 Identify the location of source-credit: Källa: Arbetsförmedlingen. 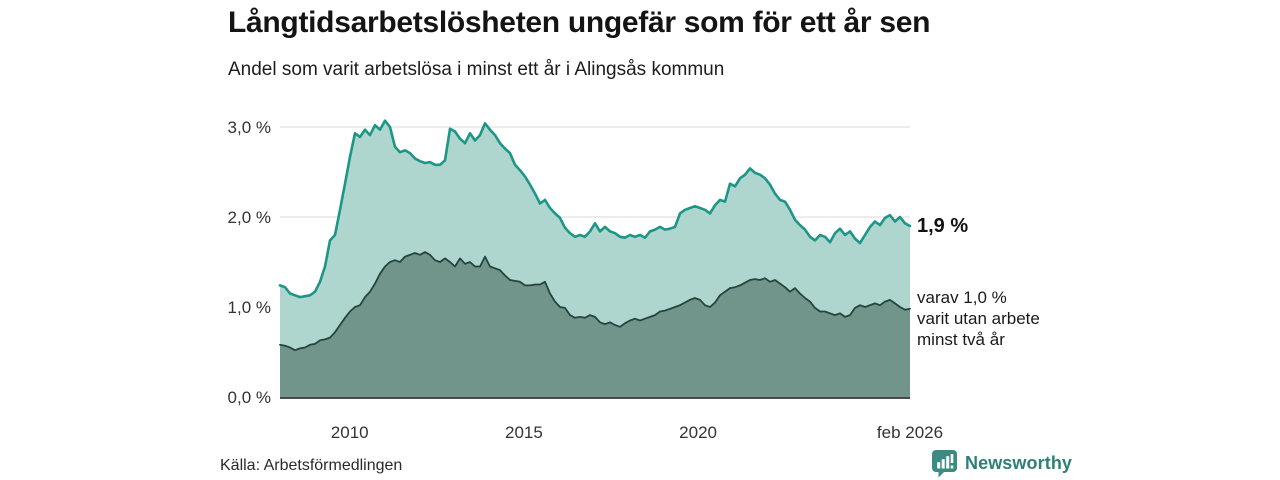
(311, 465).